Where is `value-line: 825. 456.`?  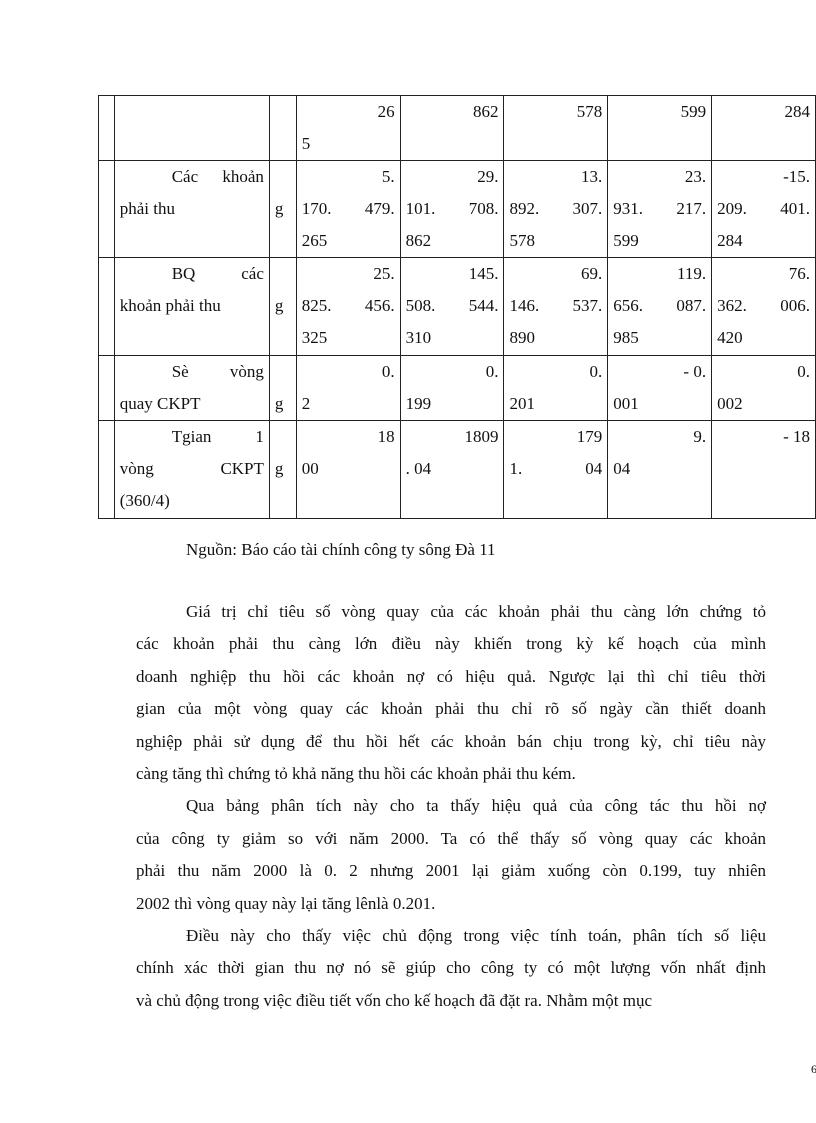 value-line: 825. 456. is located at coordinates (348, 305).